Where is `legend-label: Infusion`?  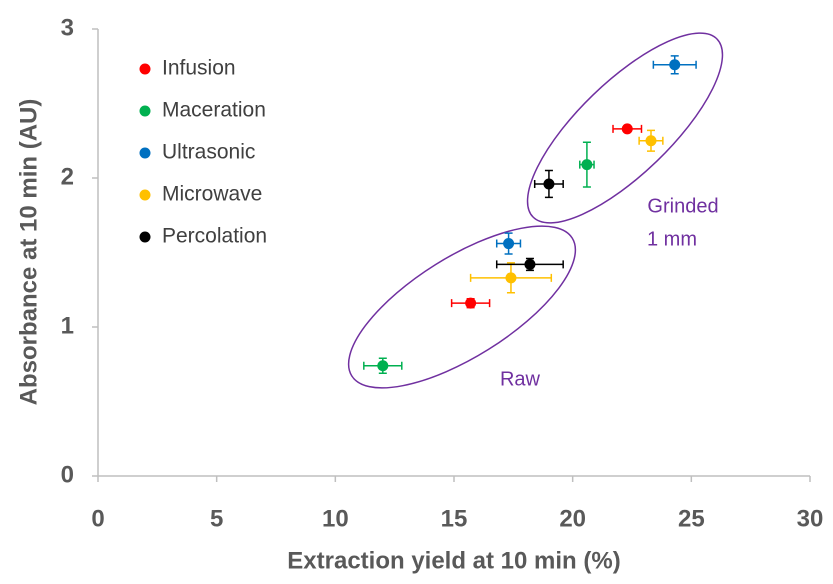 legend-label: Infusion is located at coordinates (199, 68).